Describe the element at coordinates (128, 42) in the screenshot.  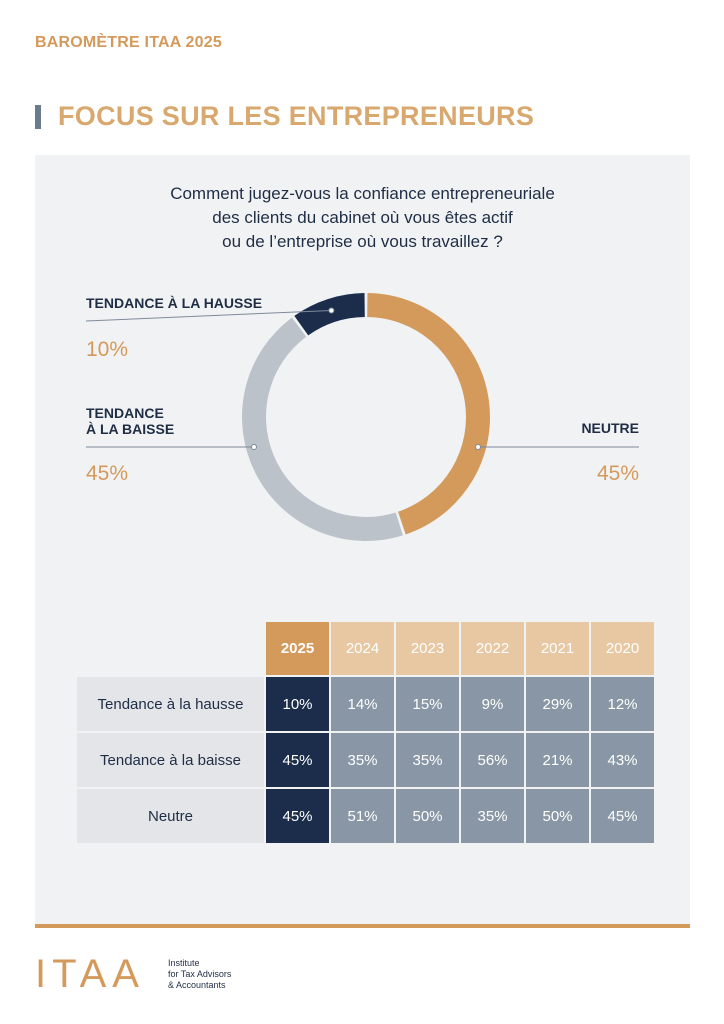
I see `report-eyebrow: BAROMÈTRE ITAA 2025` at that location.